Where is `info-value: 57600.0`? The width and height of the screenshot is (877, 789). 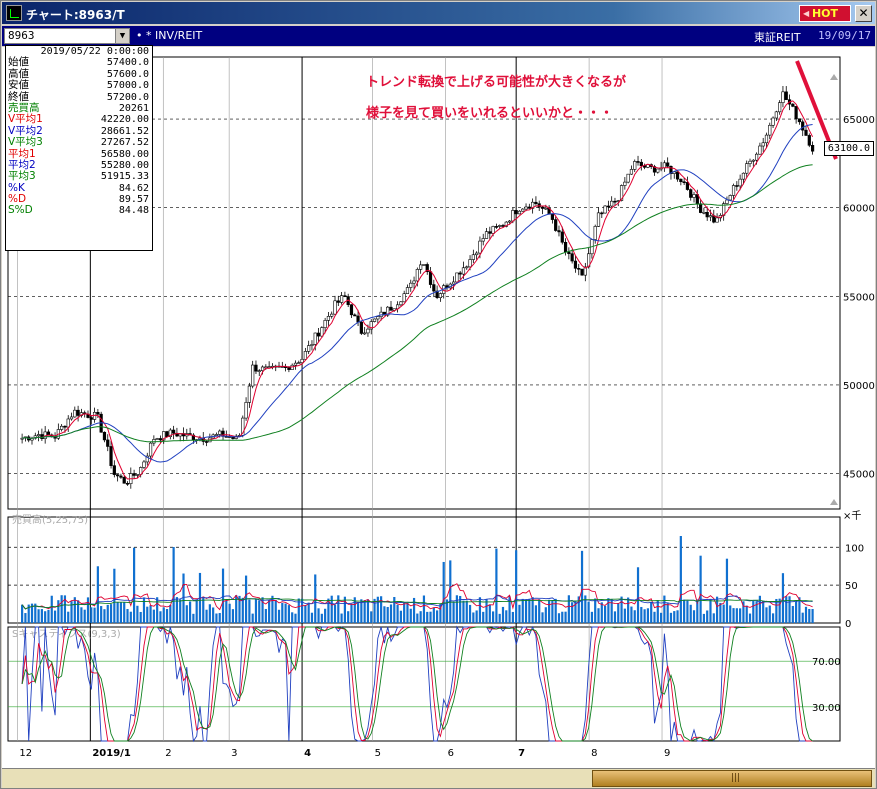 info-value: 57600.0 is located at coordinates (127, 74).